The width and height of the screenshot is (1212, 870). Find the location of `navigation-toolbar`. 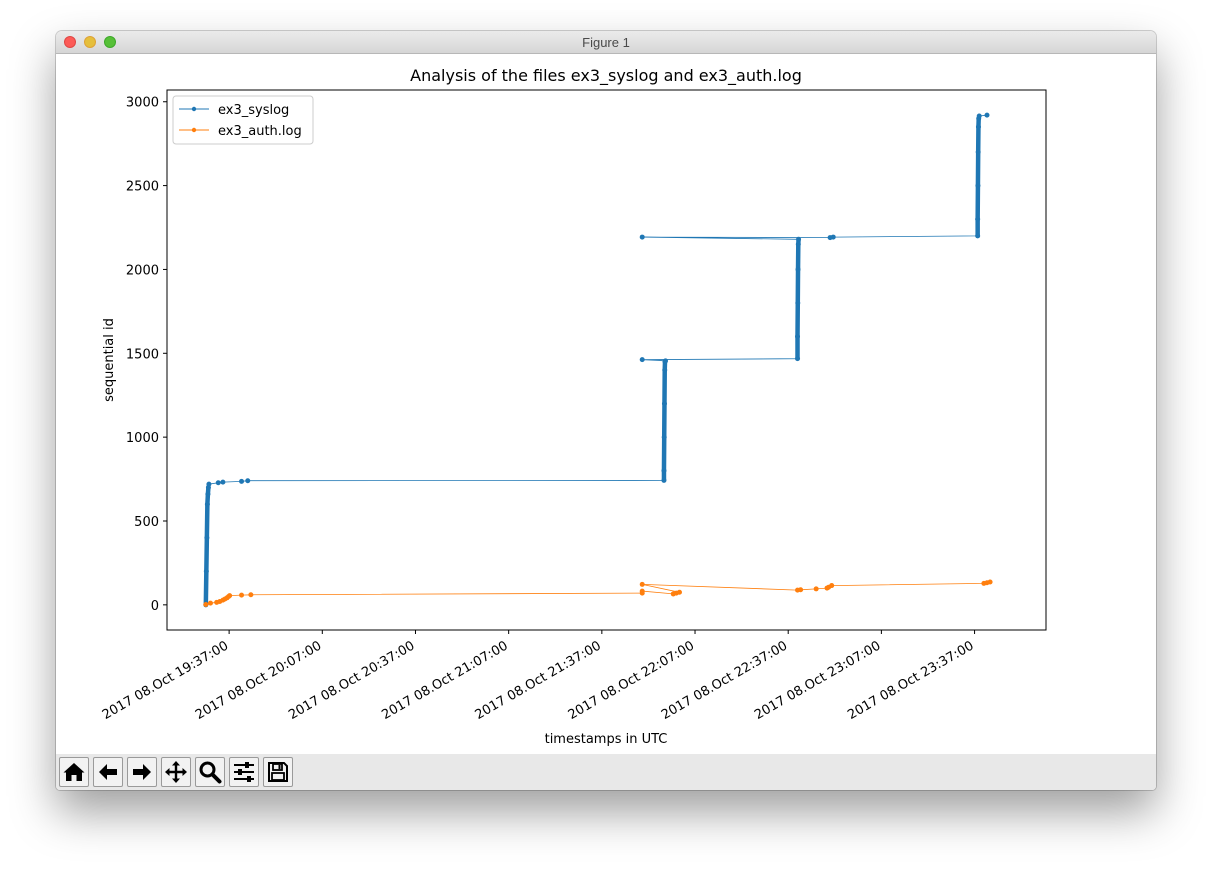

navigation-toolbar is located at coordinates (606, 772).